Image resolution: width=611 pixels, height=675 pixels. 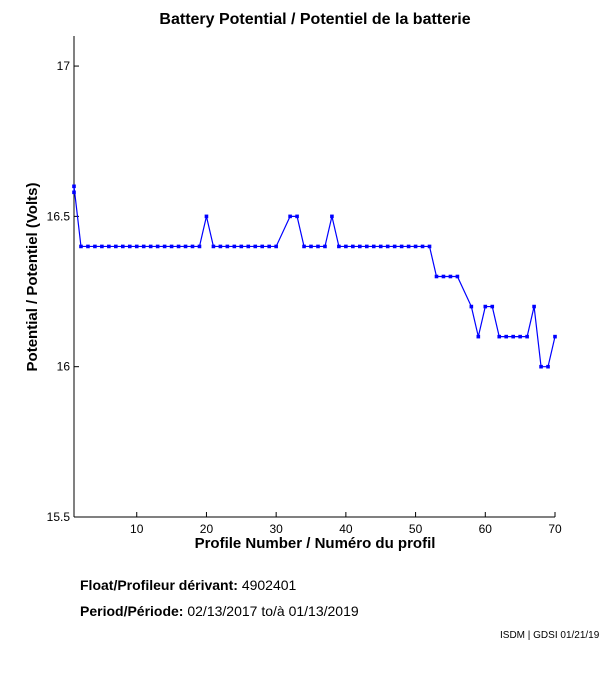 What do you see at coordinates (64, 66) in the screenshot?
I see `y-tick-label: 17` at bounding box center [64, 66].